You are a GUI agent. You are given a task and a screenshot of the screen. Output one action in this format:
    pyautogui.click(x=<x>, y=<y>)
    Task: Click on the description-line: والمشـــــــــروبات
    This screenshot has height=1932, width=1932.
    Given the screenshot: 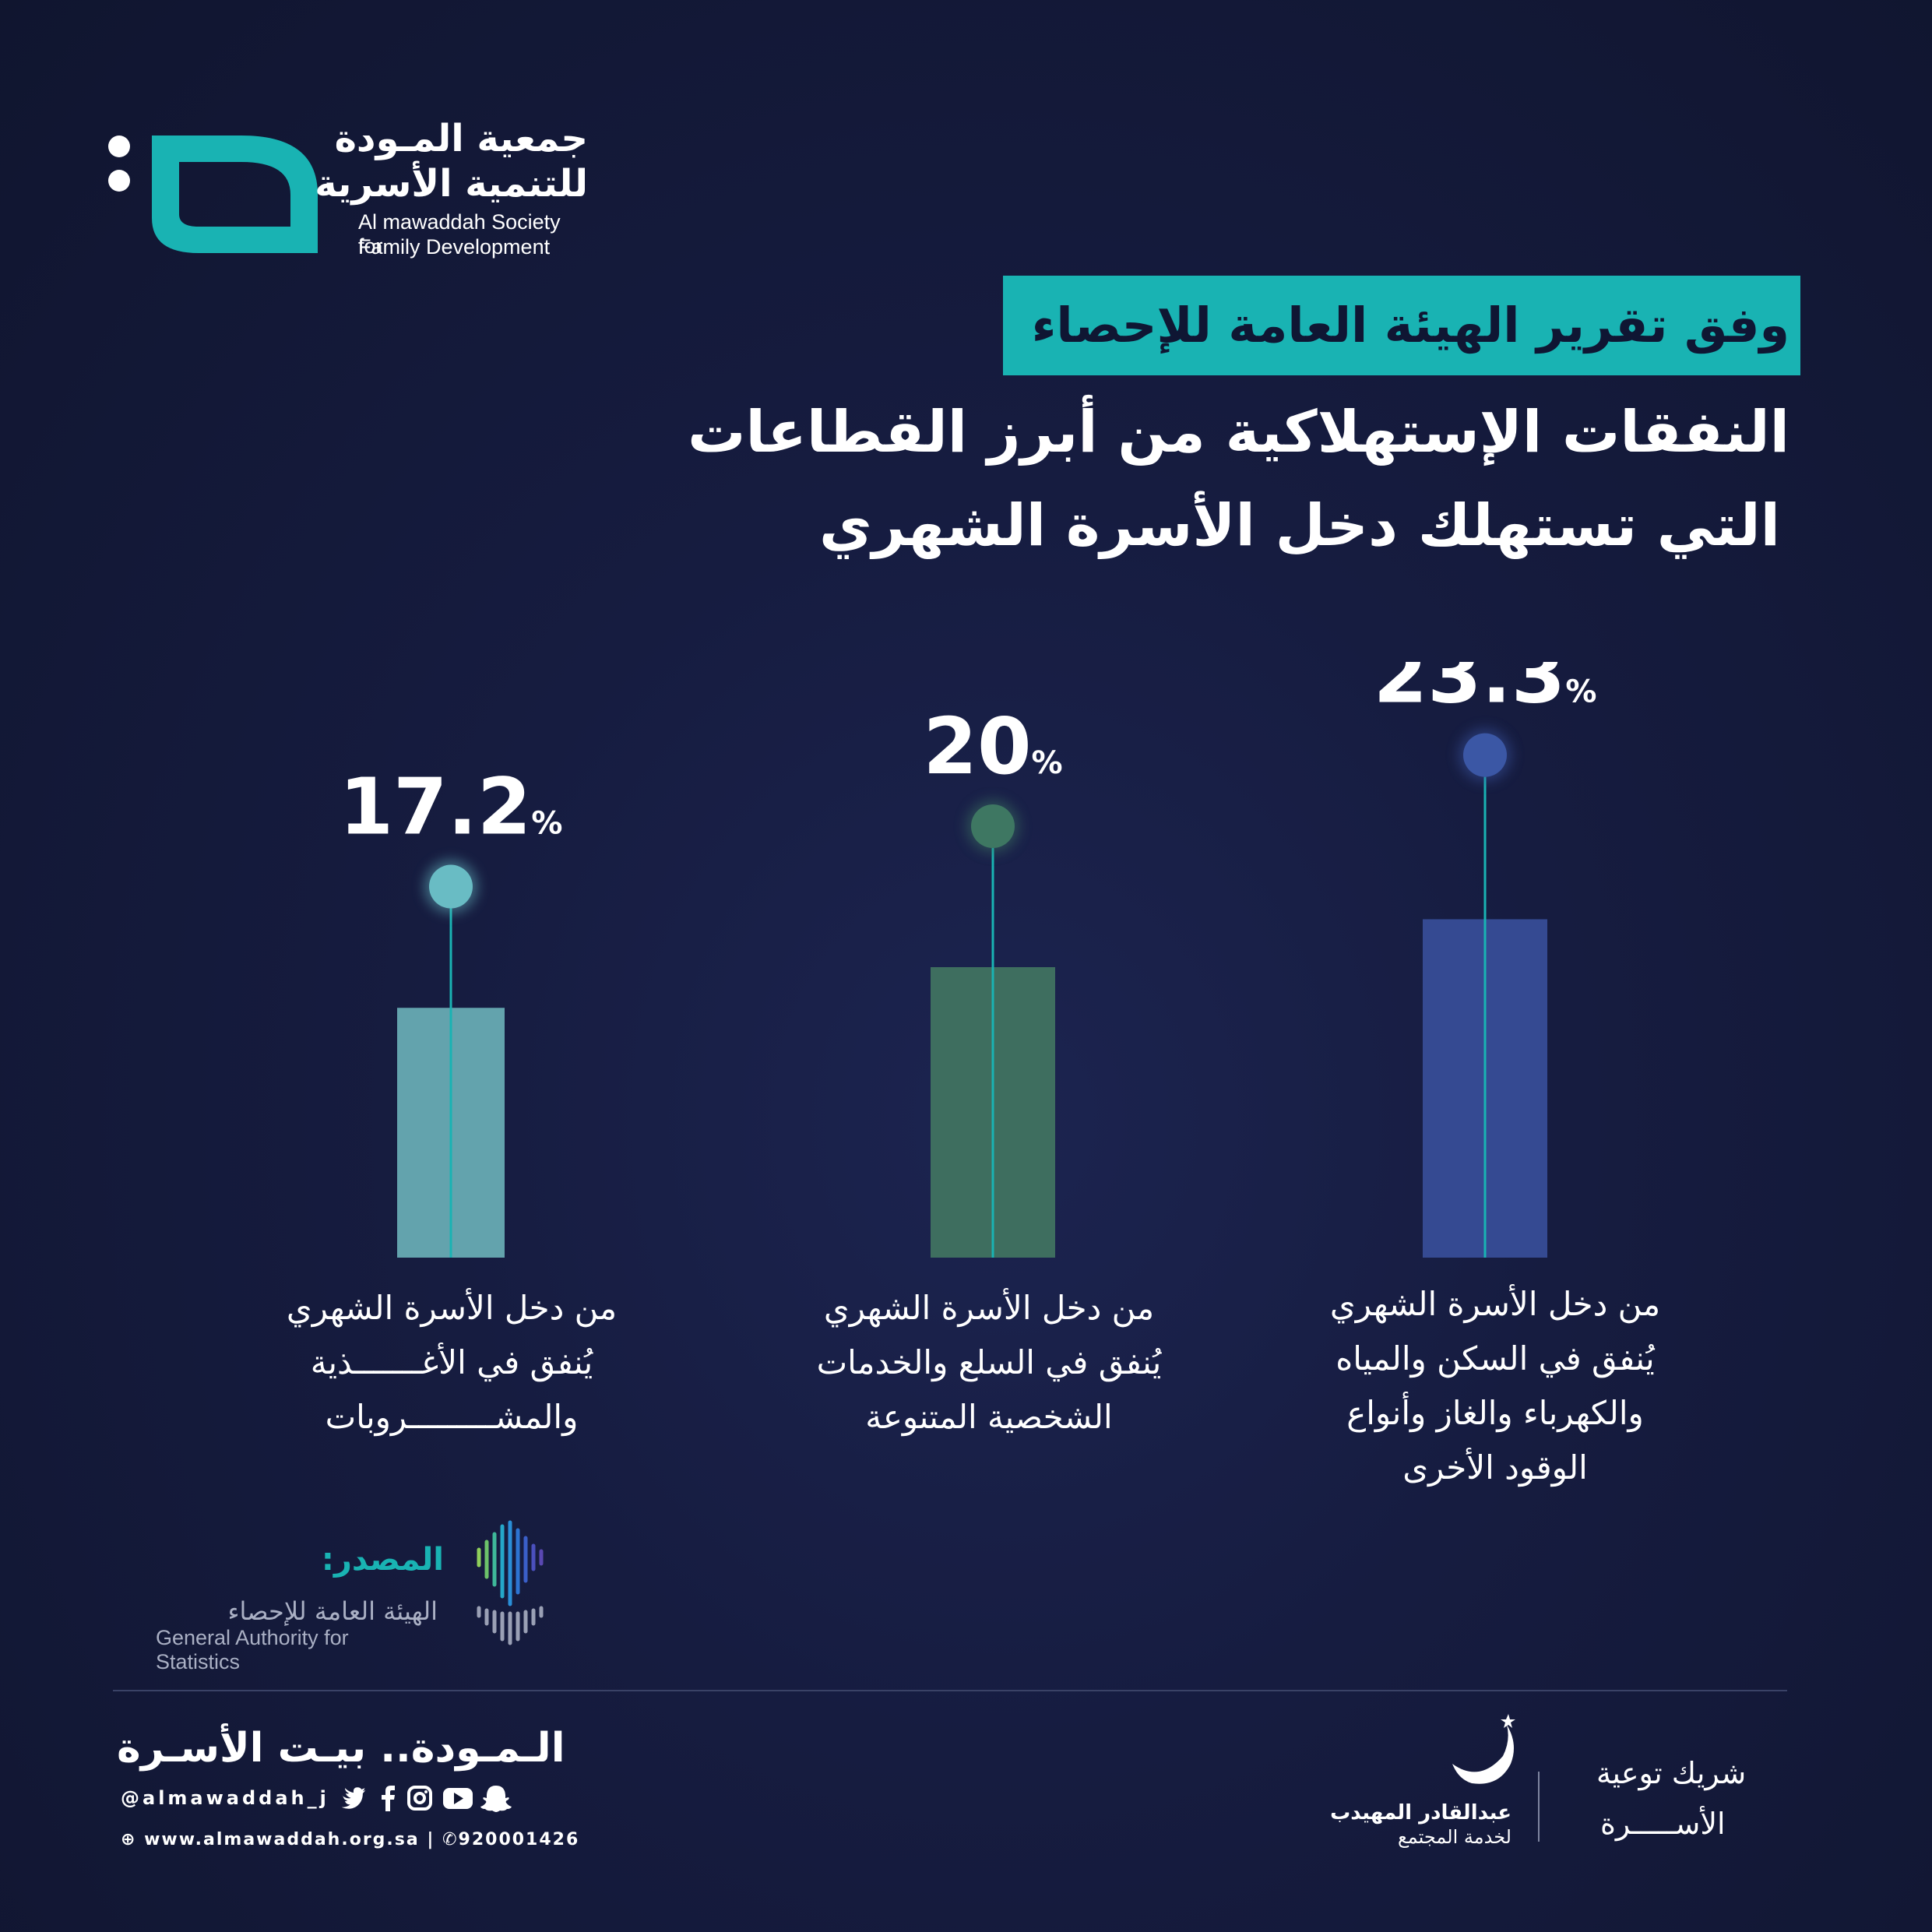 What is the action you would take?
    pyautogui.click(x=452, y=1417)
    